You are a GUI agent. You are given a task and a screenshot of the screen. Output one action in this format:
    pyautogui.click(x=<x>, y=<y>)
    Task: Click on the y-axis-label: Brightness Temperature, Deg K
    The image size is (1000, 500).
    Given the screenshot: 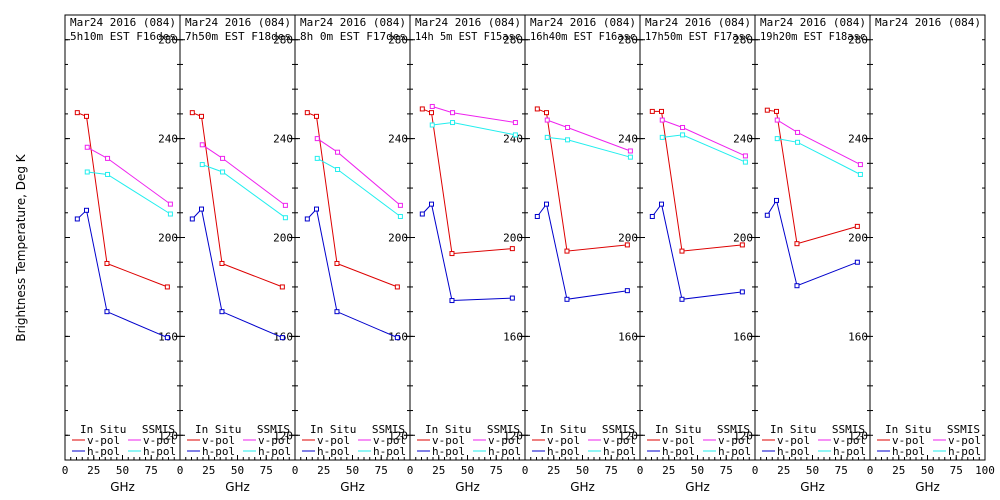 What is the action you would take?
    pyautogui.click(x=21, y=247)
    